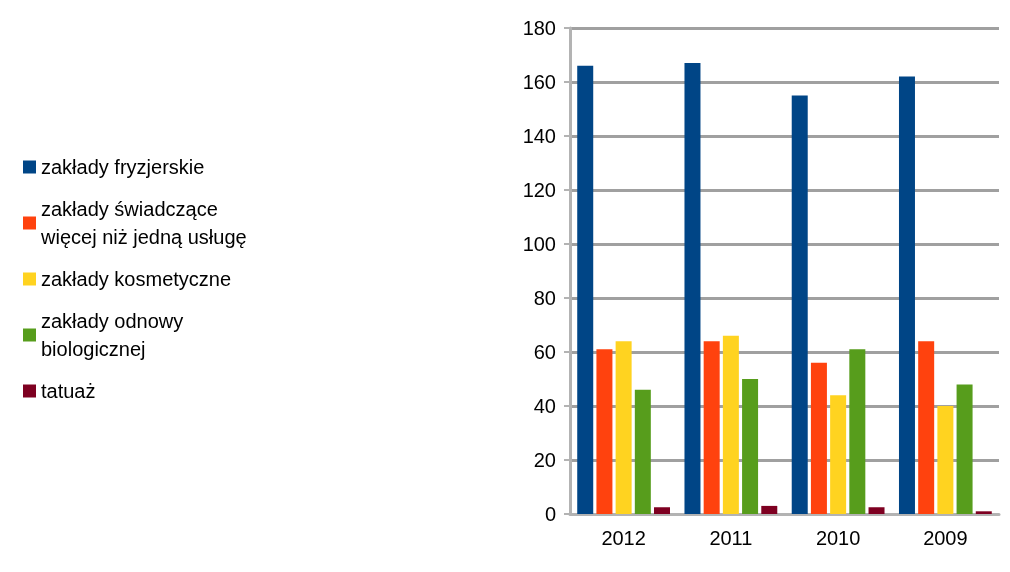  What do you see at coordinates (539, 136) in the screenshot?
I see `y-tick-label: 140` at bounding box center [539, 136].